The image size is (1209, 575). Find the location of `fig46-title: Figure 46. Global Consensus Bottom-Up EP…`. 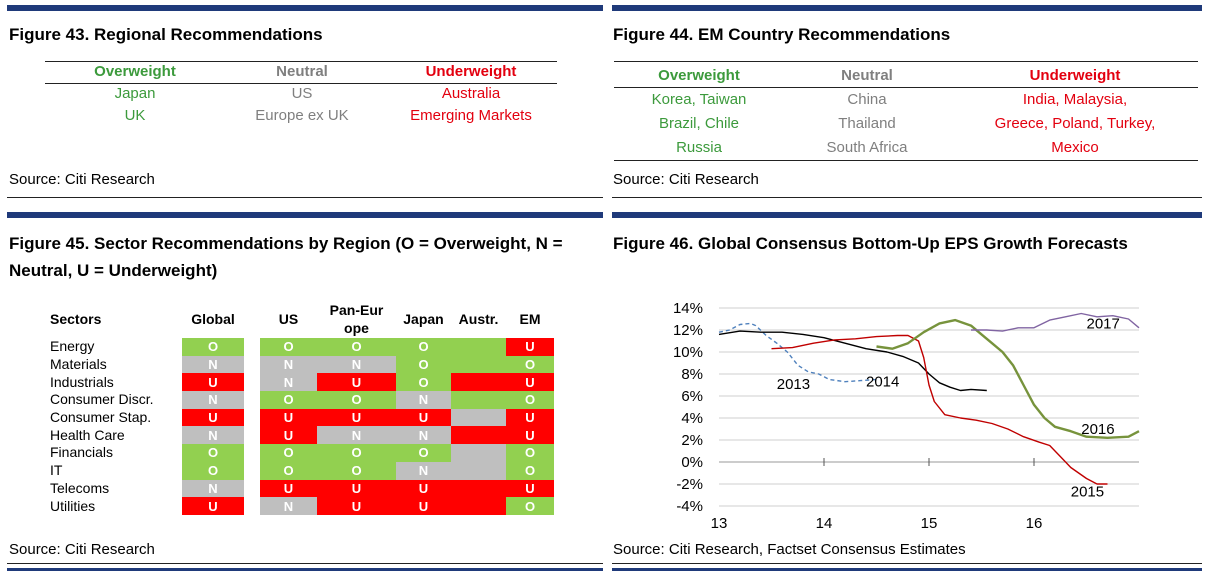

fig46-title: Figure 46. Global Consensus Bottom-Up EP… is located at coordinates (870, 243).